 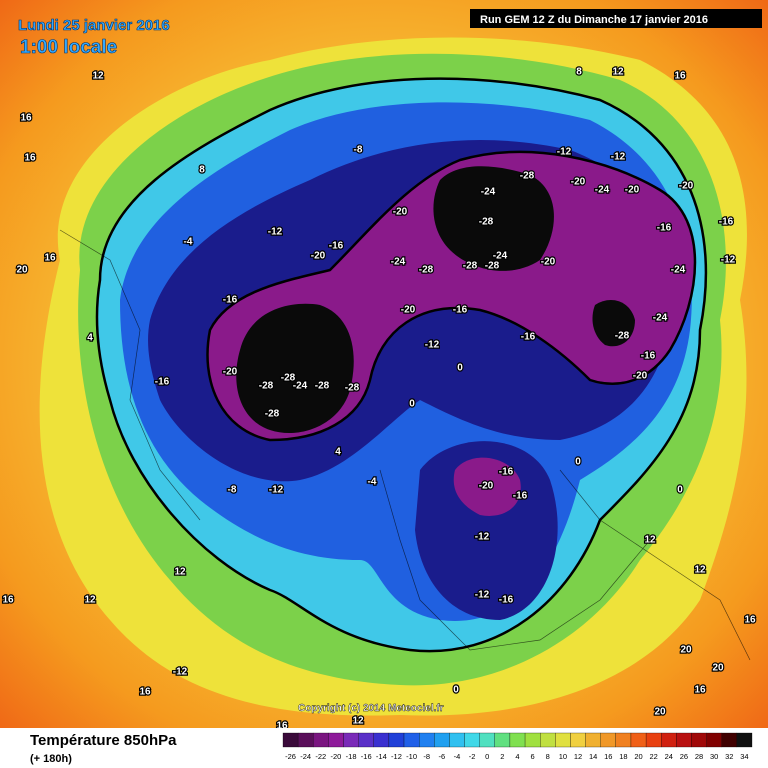 I want to click on scale-label: 8, so click(x=548, y=756).